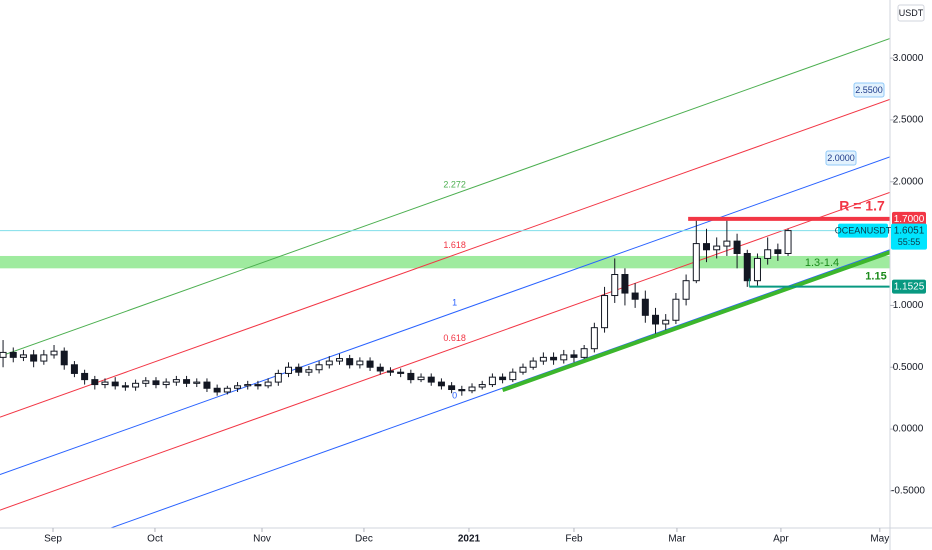  What do you see at coordinates (908, 429) in the screenshot?
I see `y-tick-label: 0.0000` at bounding box center [908, 429].